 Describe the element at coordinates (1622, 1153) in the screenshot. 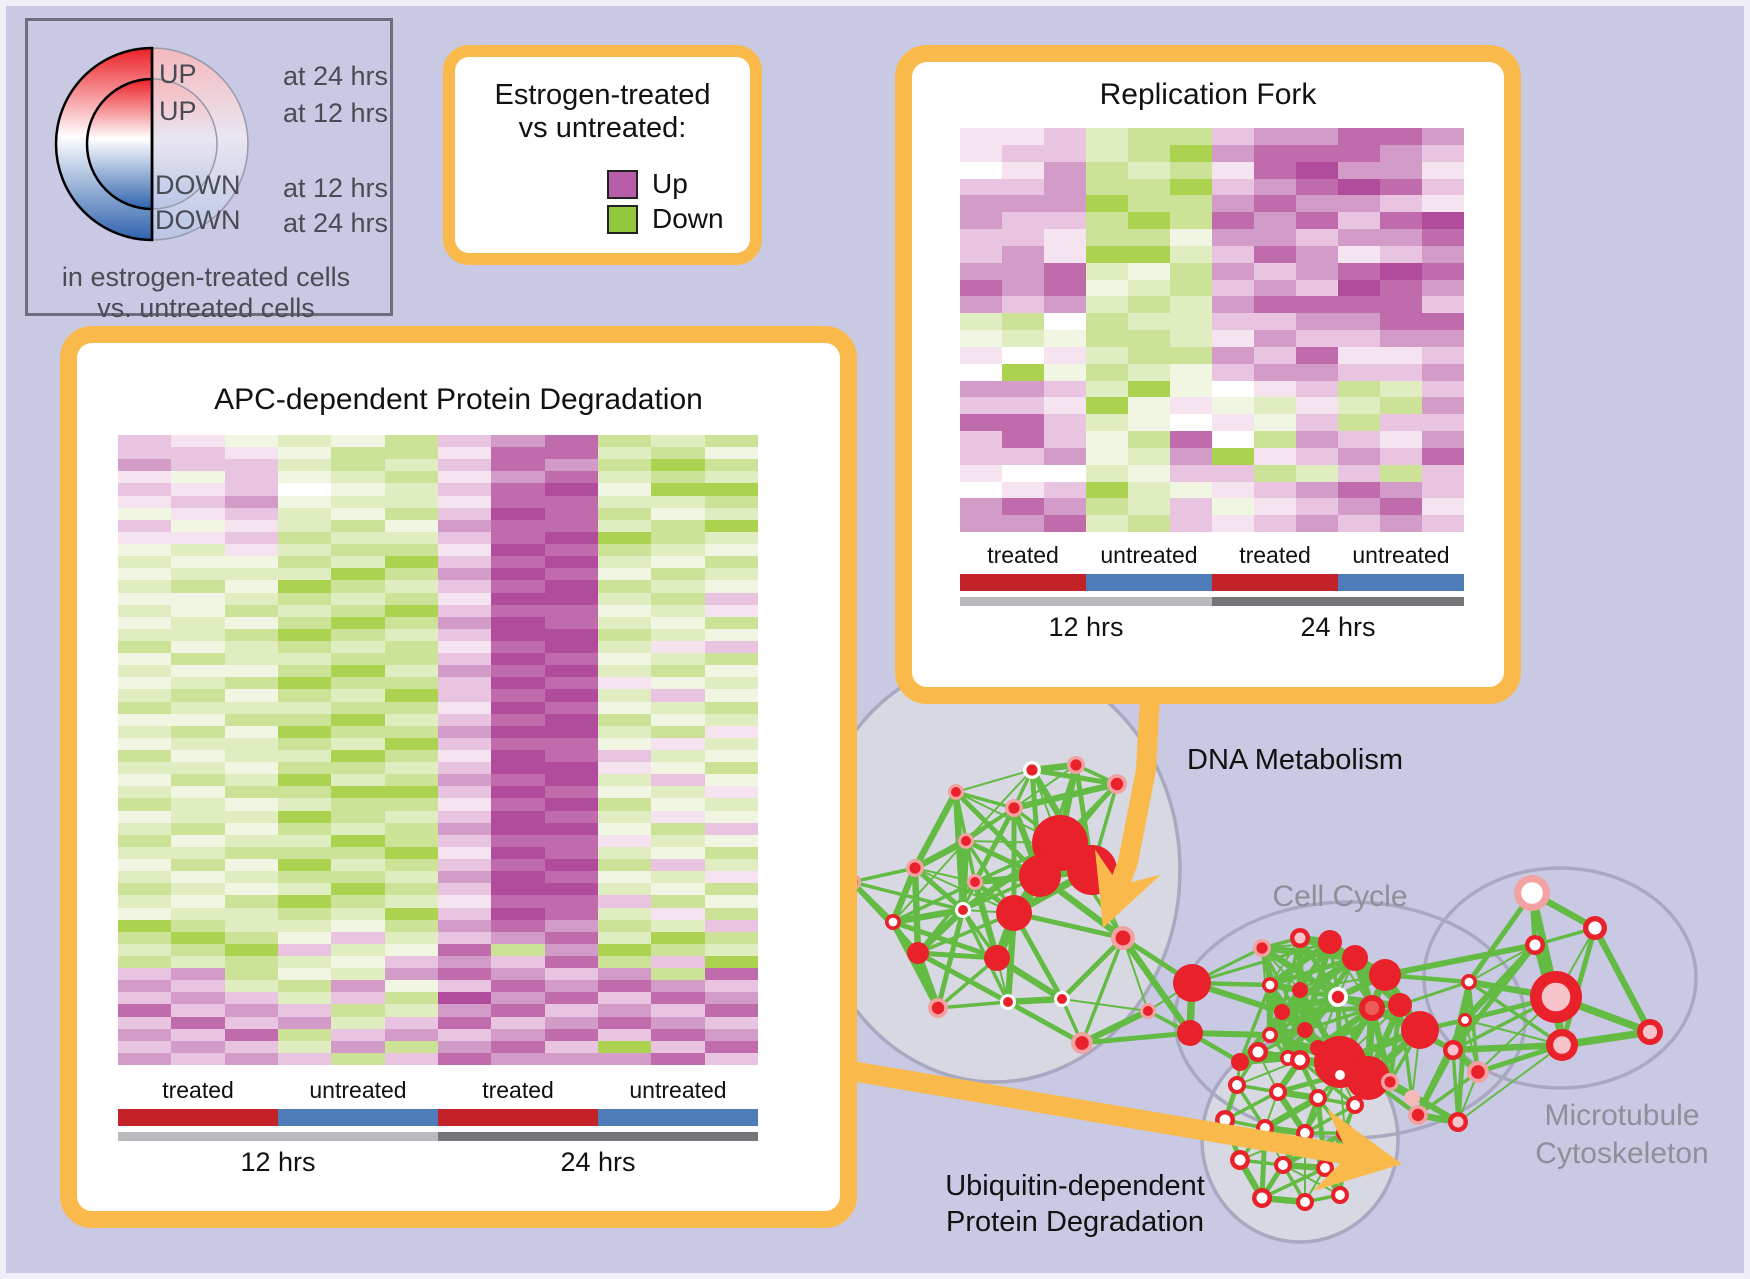

I see `microtubule-label-line2: Cytoskeleton` at that location.